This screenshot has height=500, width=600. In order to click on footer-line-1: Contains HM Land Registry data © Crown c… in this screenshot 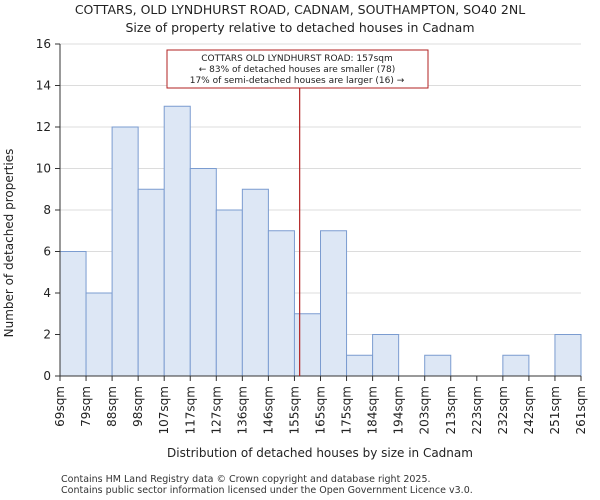, I will do `click(246, 479)`.